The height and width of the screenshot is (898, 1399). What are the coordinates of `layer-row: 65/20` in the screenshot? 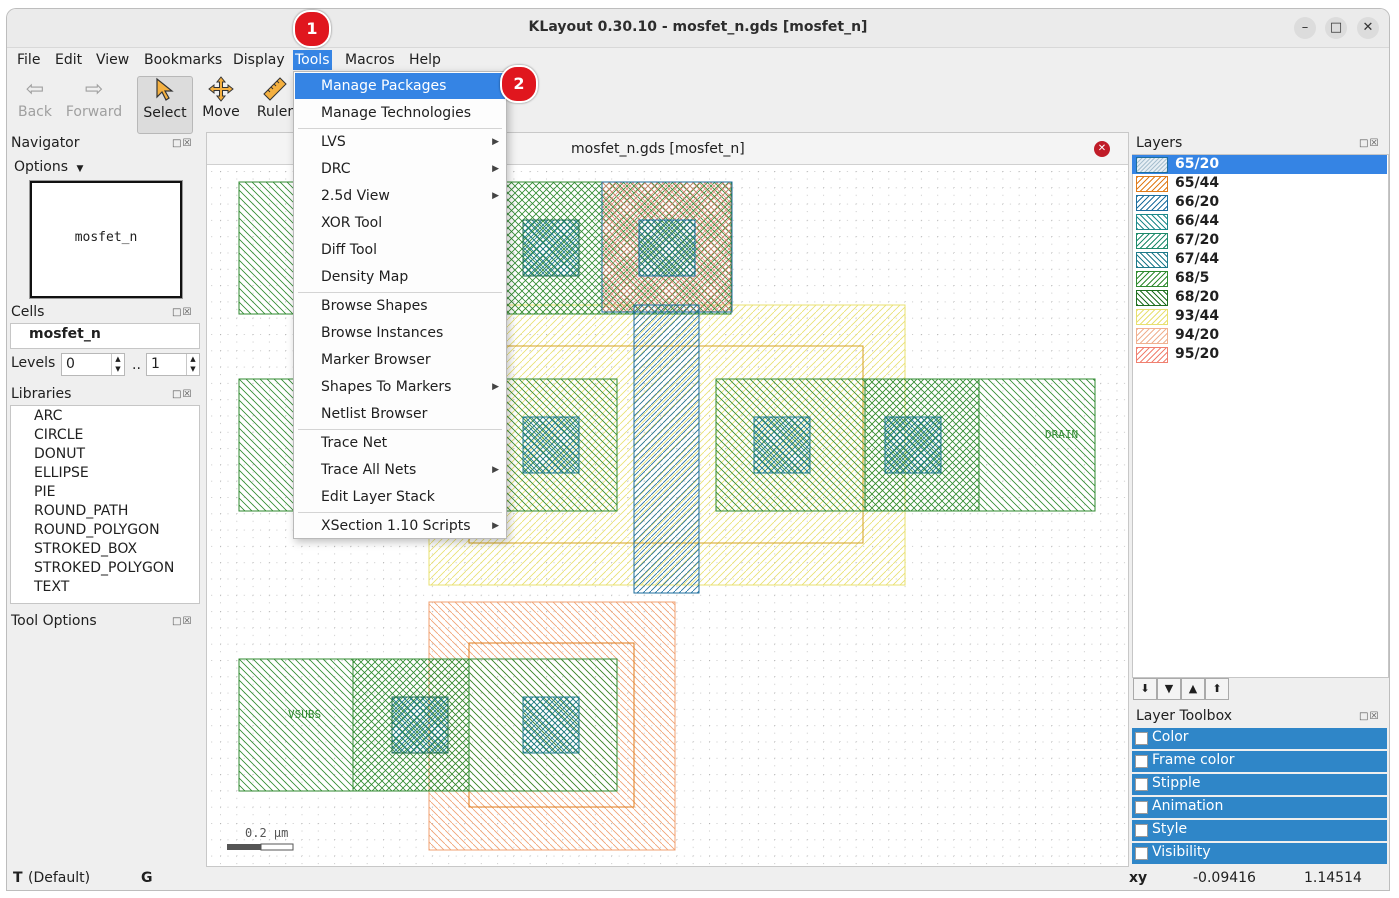 It's located at (1259, 164).